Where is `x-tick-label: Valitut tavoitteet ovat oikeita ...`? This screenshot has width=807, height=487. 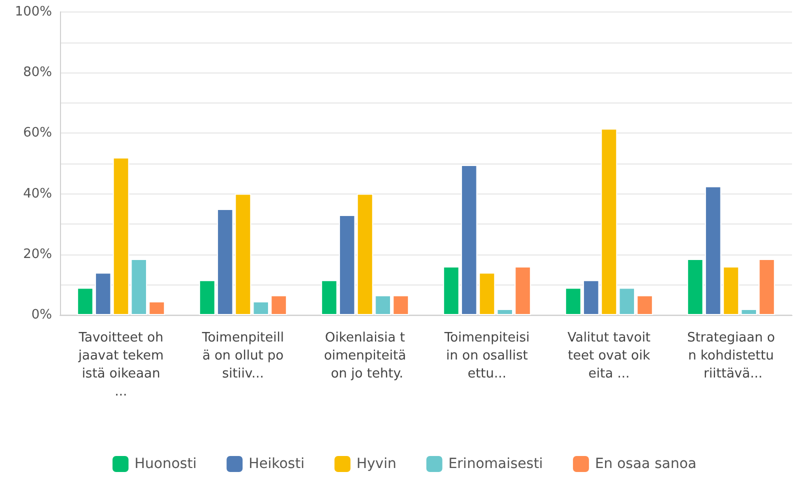
x-tick-label: Valitut tavoitteet ovat oikeita ... is located at coordinates (609, 356).